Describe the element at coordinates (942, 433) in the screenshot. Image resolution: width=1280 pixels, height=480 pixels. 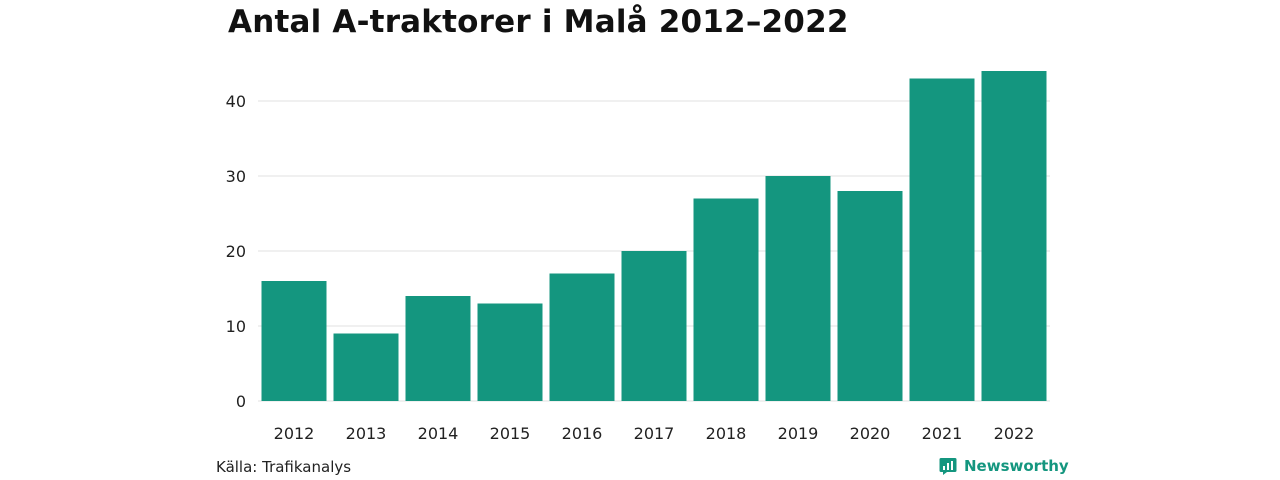
I see `x-tick-label: 2021` at that location.